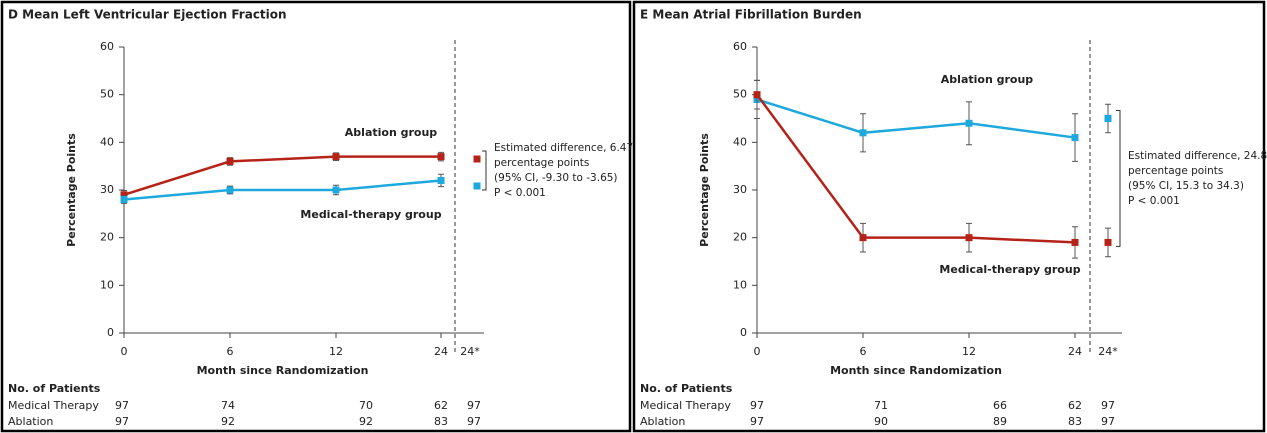 Image resolution: width=1267 pixels, height=433 pixels. Describe the element at coordinates (228, 405) in the screenshot. I see `count: 74` at that location.